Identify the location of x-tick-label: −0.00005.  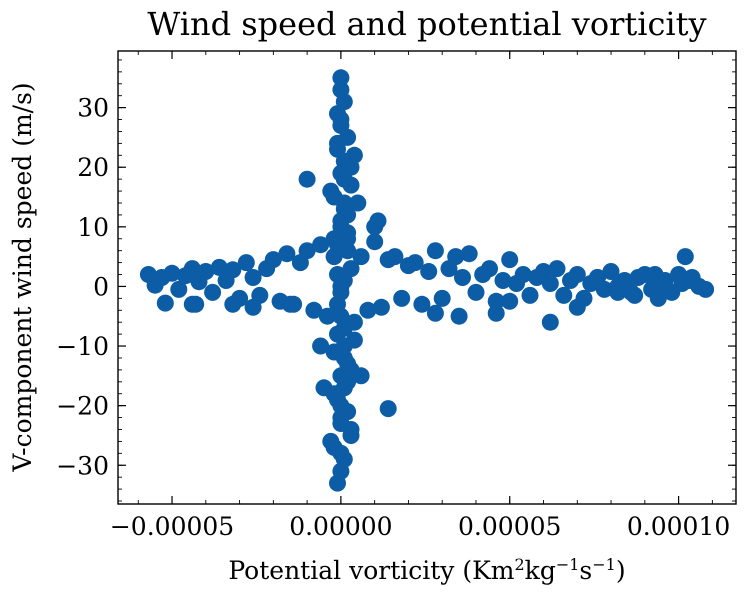
(172, 526).